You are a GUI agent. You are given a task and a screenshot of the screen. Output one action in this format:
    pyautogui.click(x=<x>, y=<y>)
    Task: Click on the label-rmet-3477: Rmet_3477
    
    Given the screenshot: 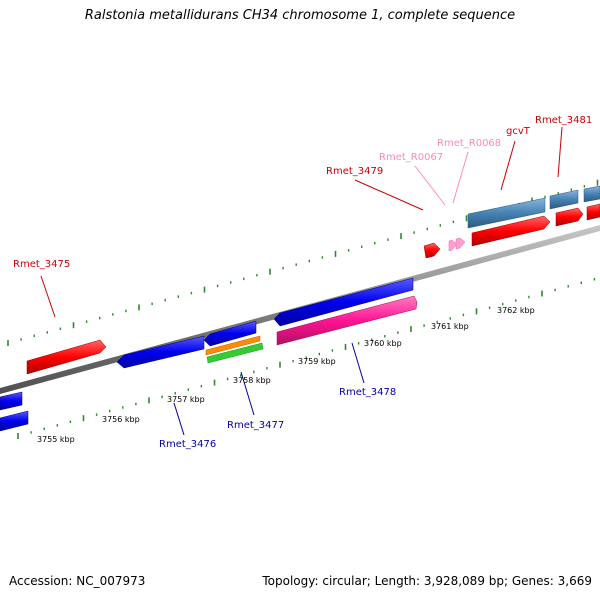 What is the action you would take?
    pyautogui.click(x=255, y=425)
    